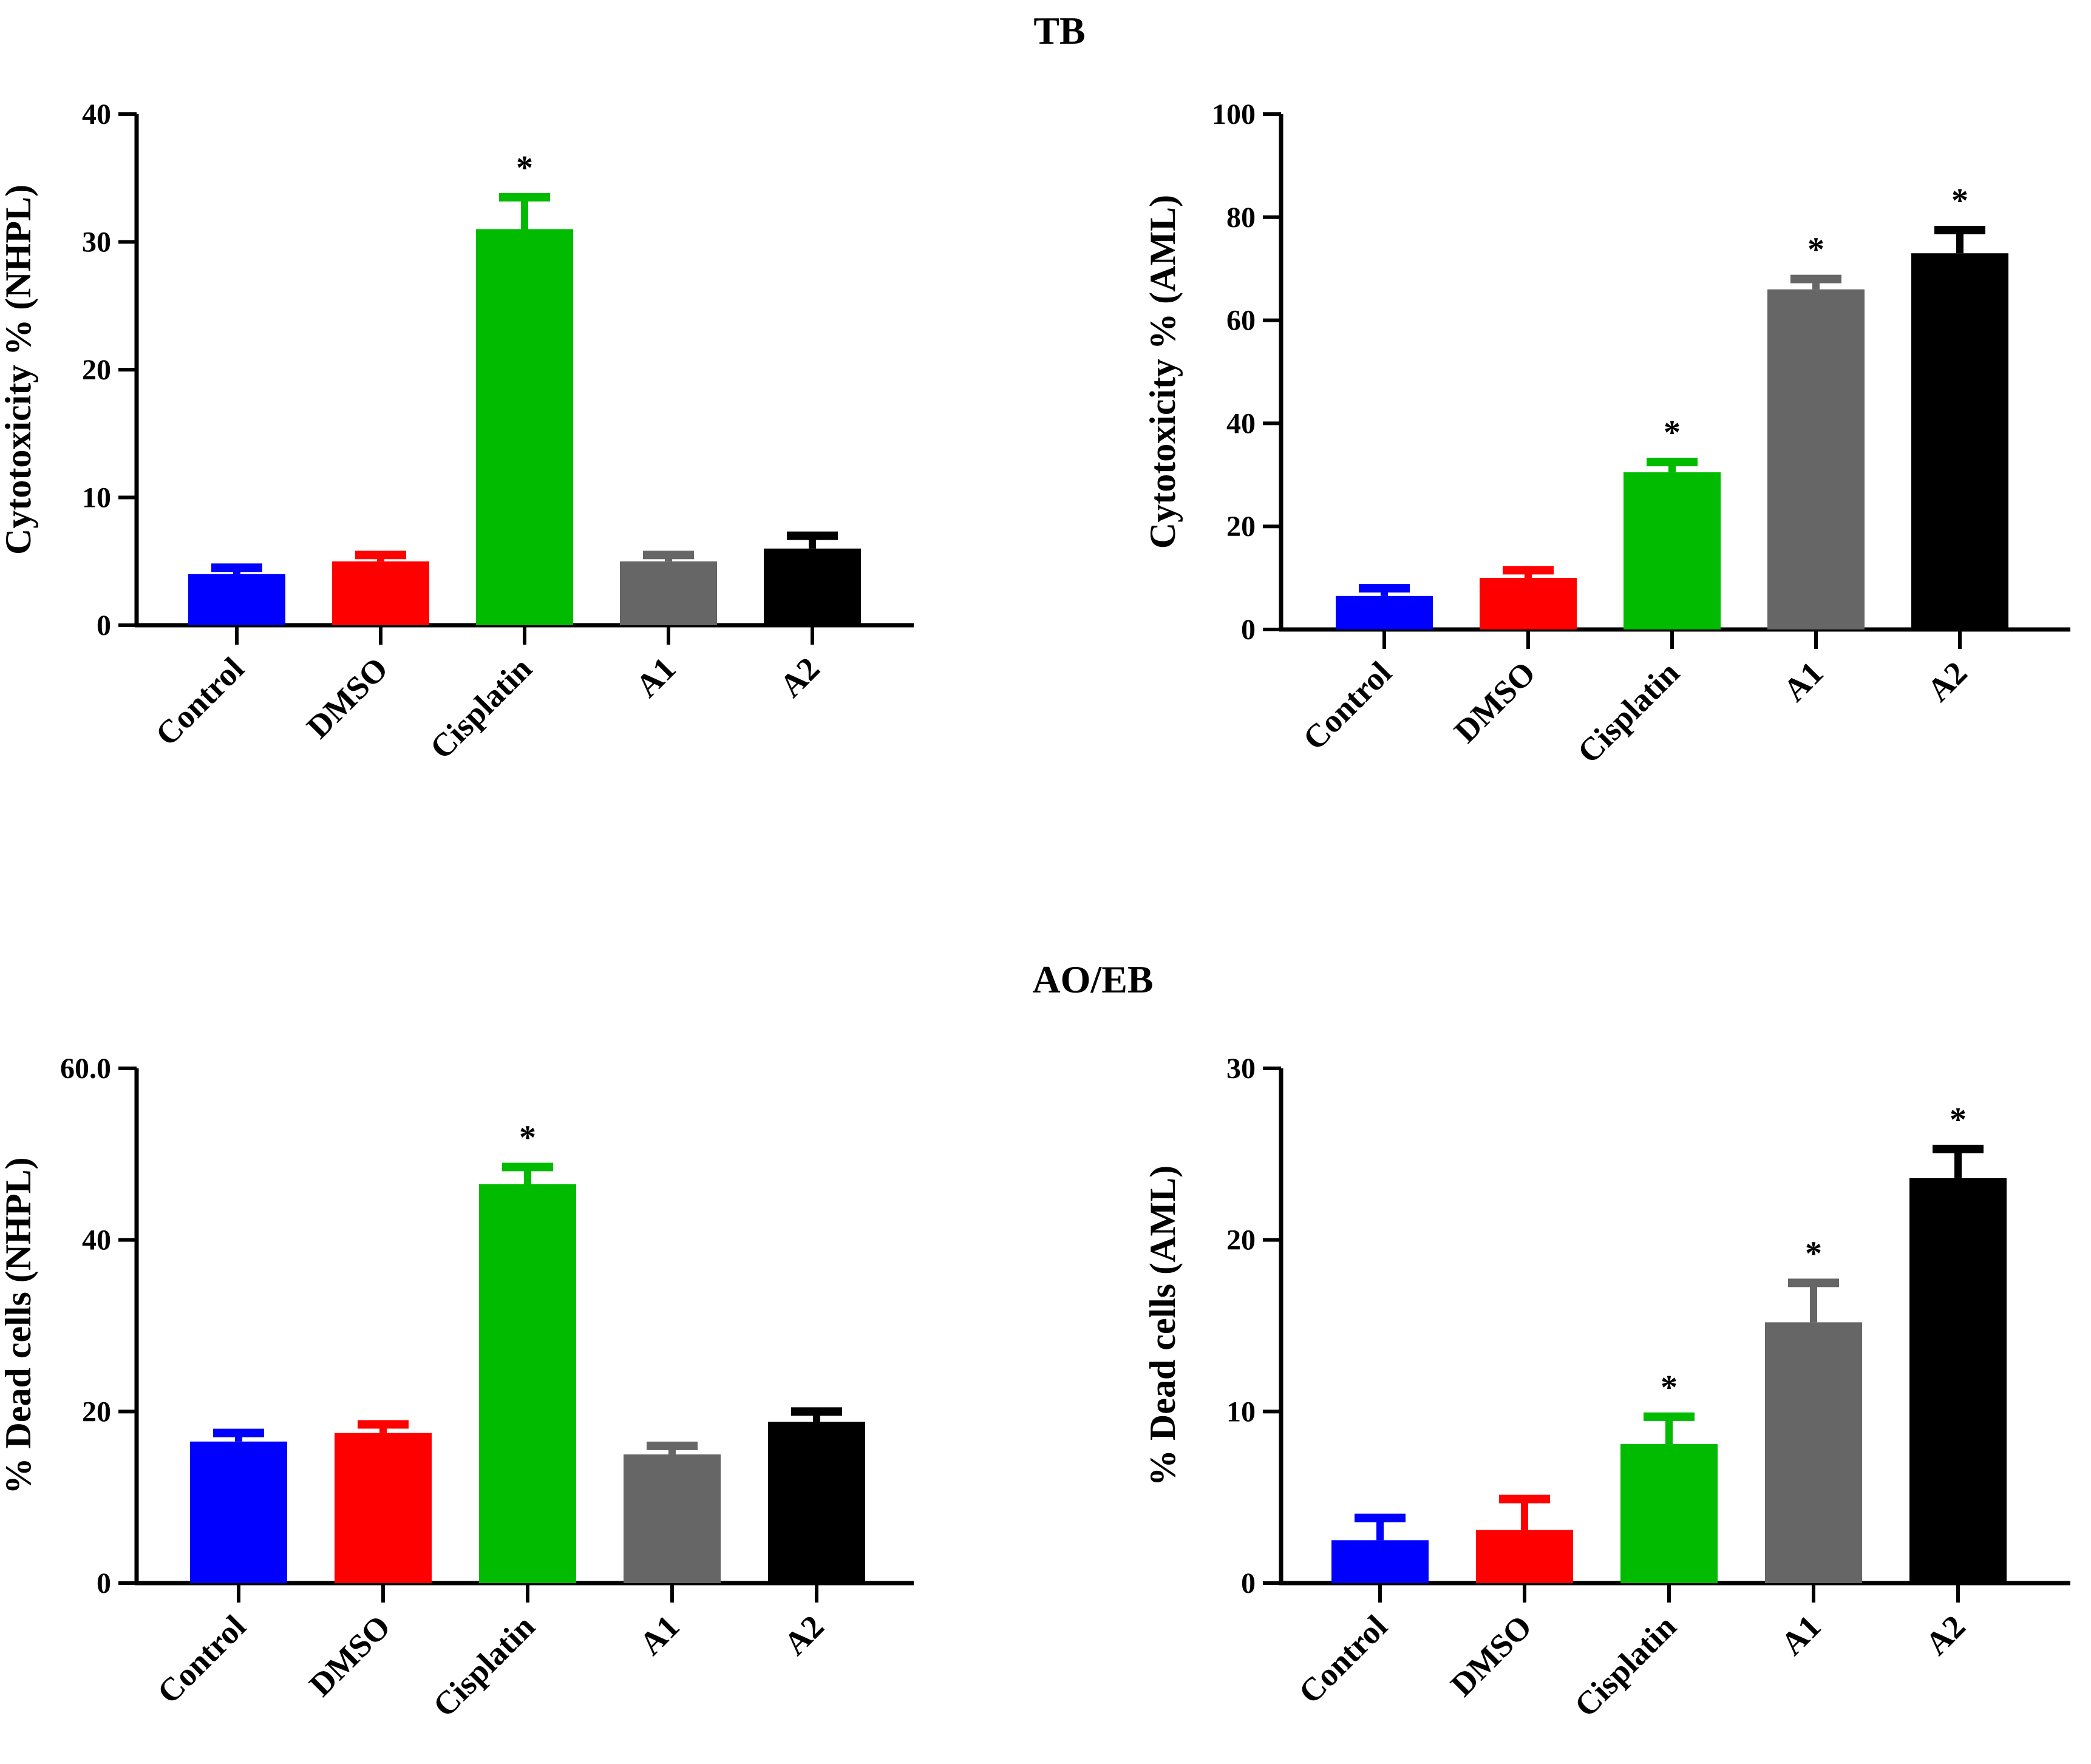 This screenshot has height=1764, width=2091. What do you see at coordinates (1163, 1325) in the screenshot?
I see `y-axis-title: % Dead cells (AML)` at bounding box center [1163, 1325].